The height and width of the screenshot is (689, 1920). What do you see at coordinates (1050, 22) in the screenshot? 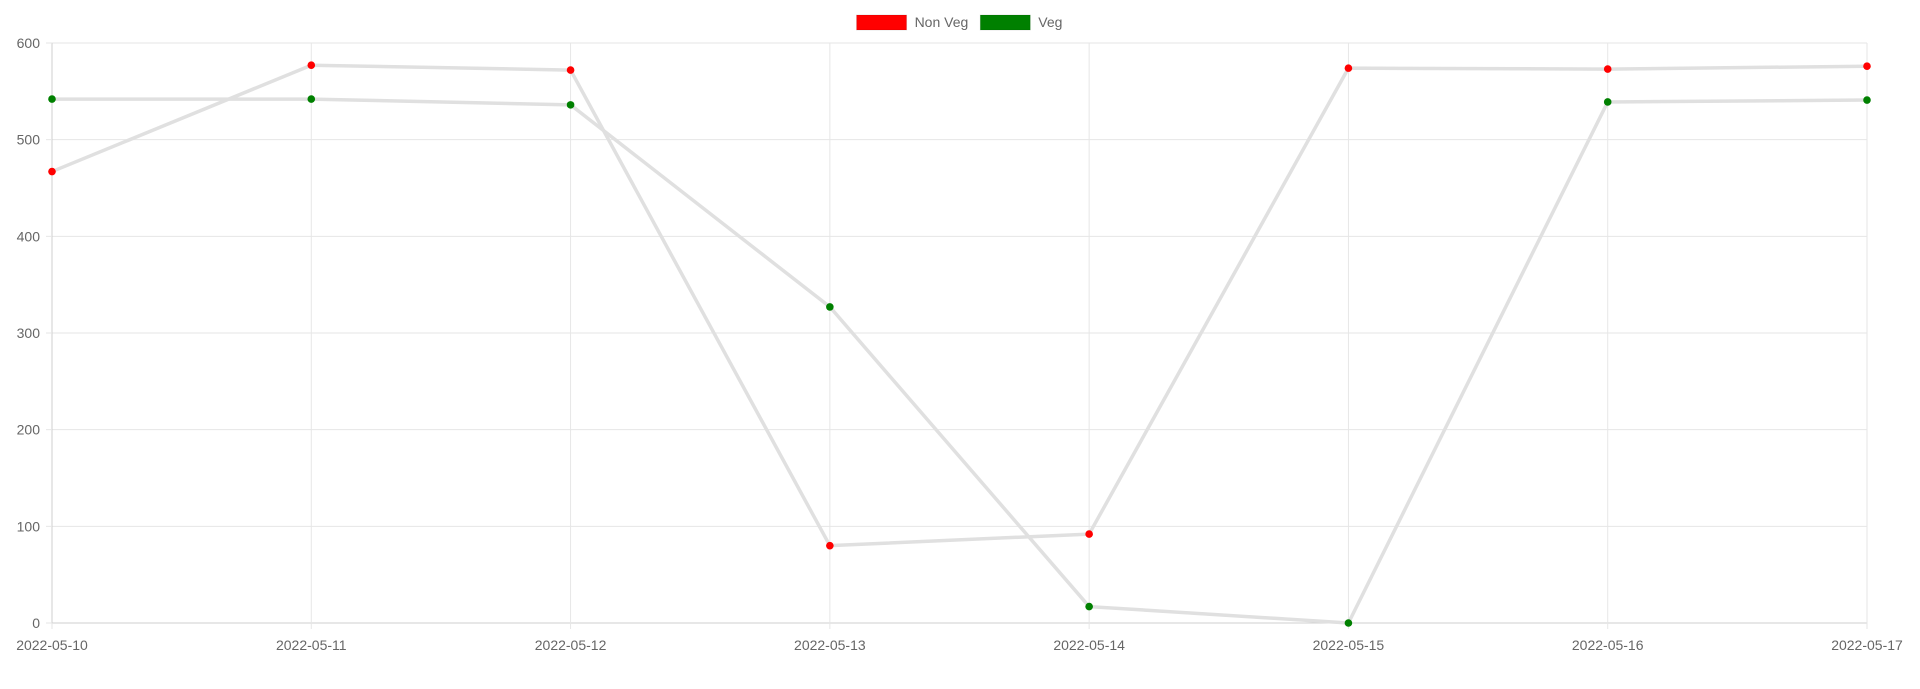
I see `legend-label-veg: Veg` at bounding box center [1050, 22].